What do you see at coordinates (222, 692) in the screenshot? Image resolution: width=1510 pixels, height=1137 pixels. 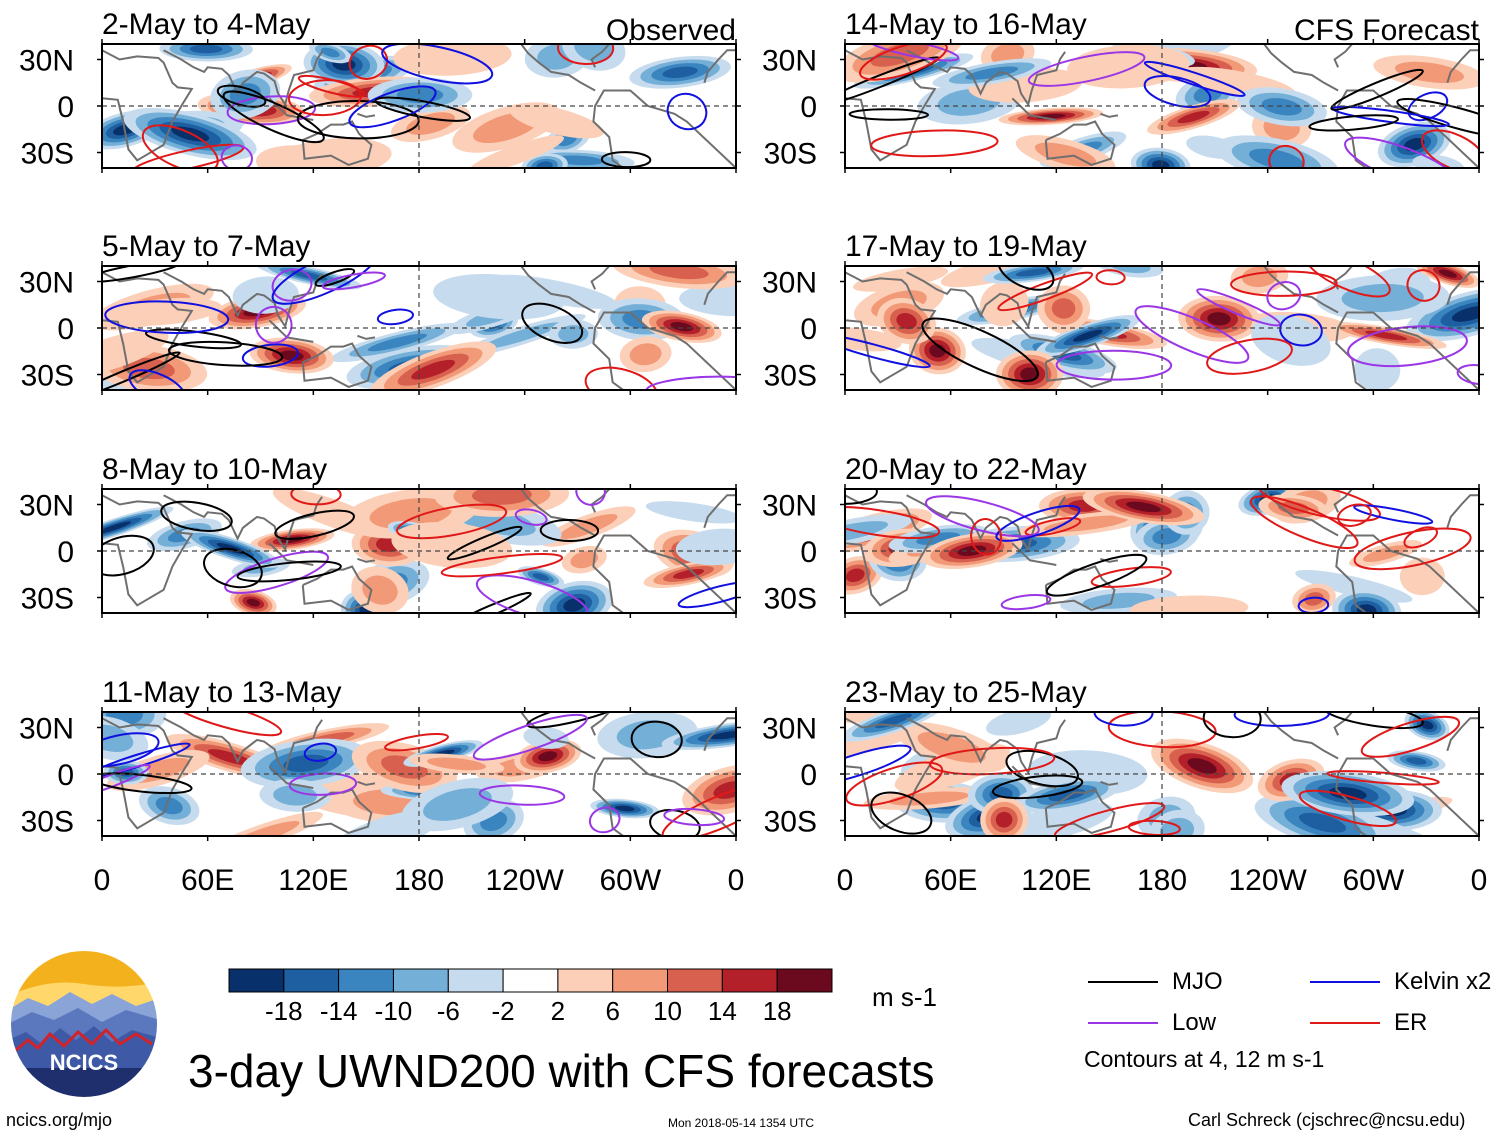 I see `panel-label-11-may-to-13-may: 11-May to 13-May` at bounding box center [222, 692].